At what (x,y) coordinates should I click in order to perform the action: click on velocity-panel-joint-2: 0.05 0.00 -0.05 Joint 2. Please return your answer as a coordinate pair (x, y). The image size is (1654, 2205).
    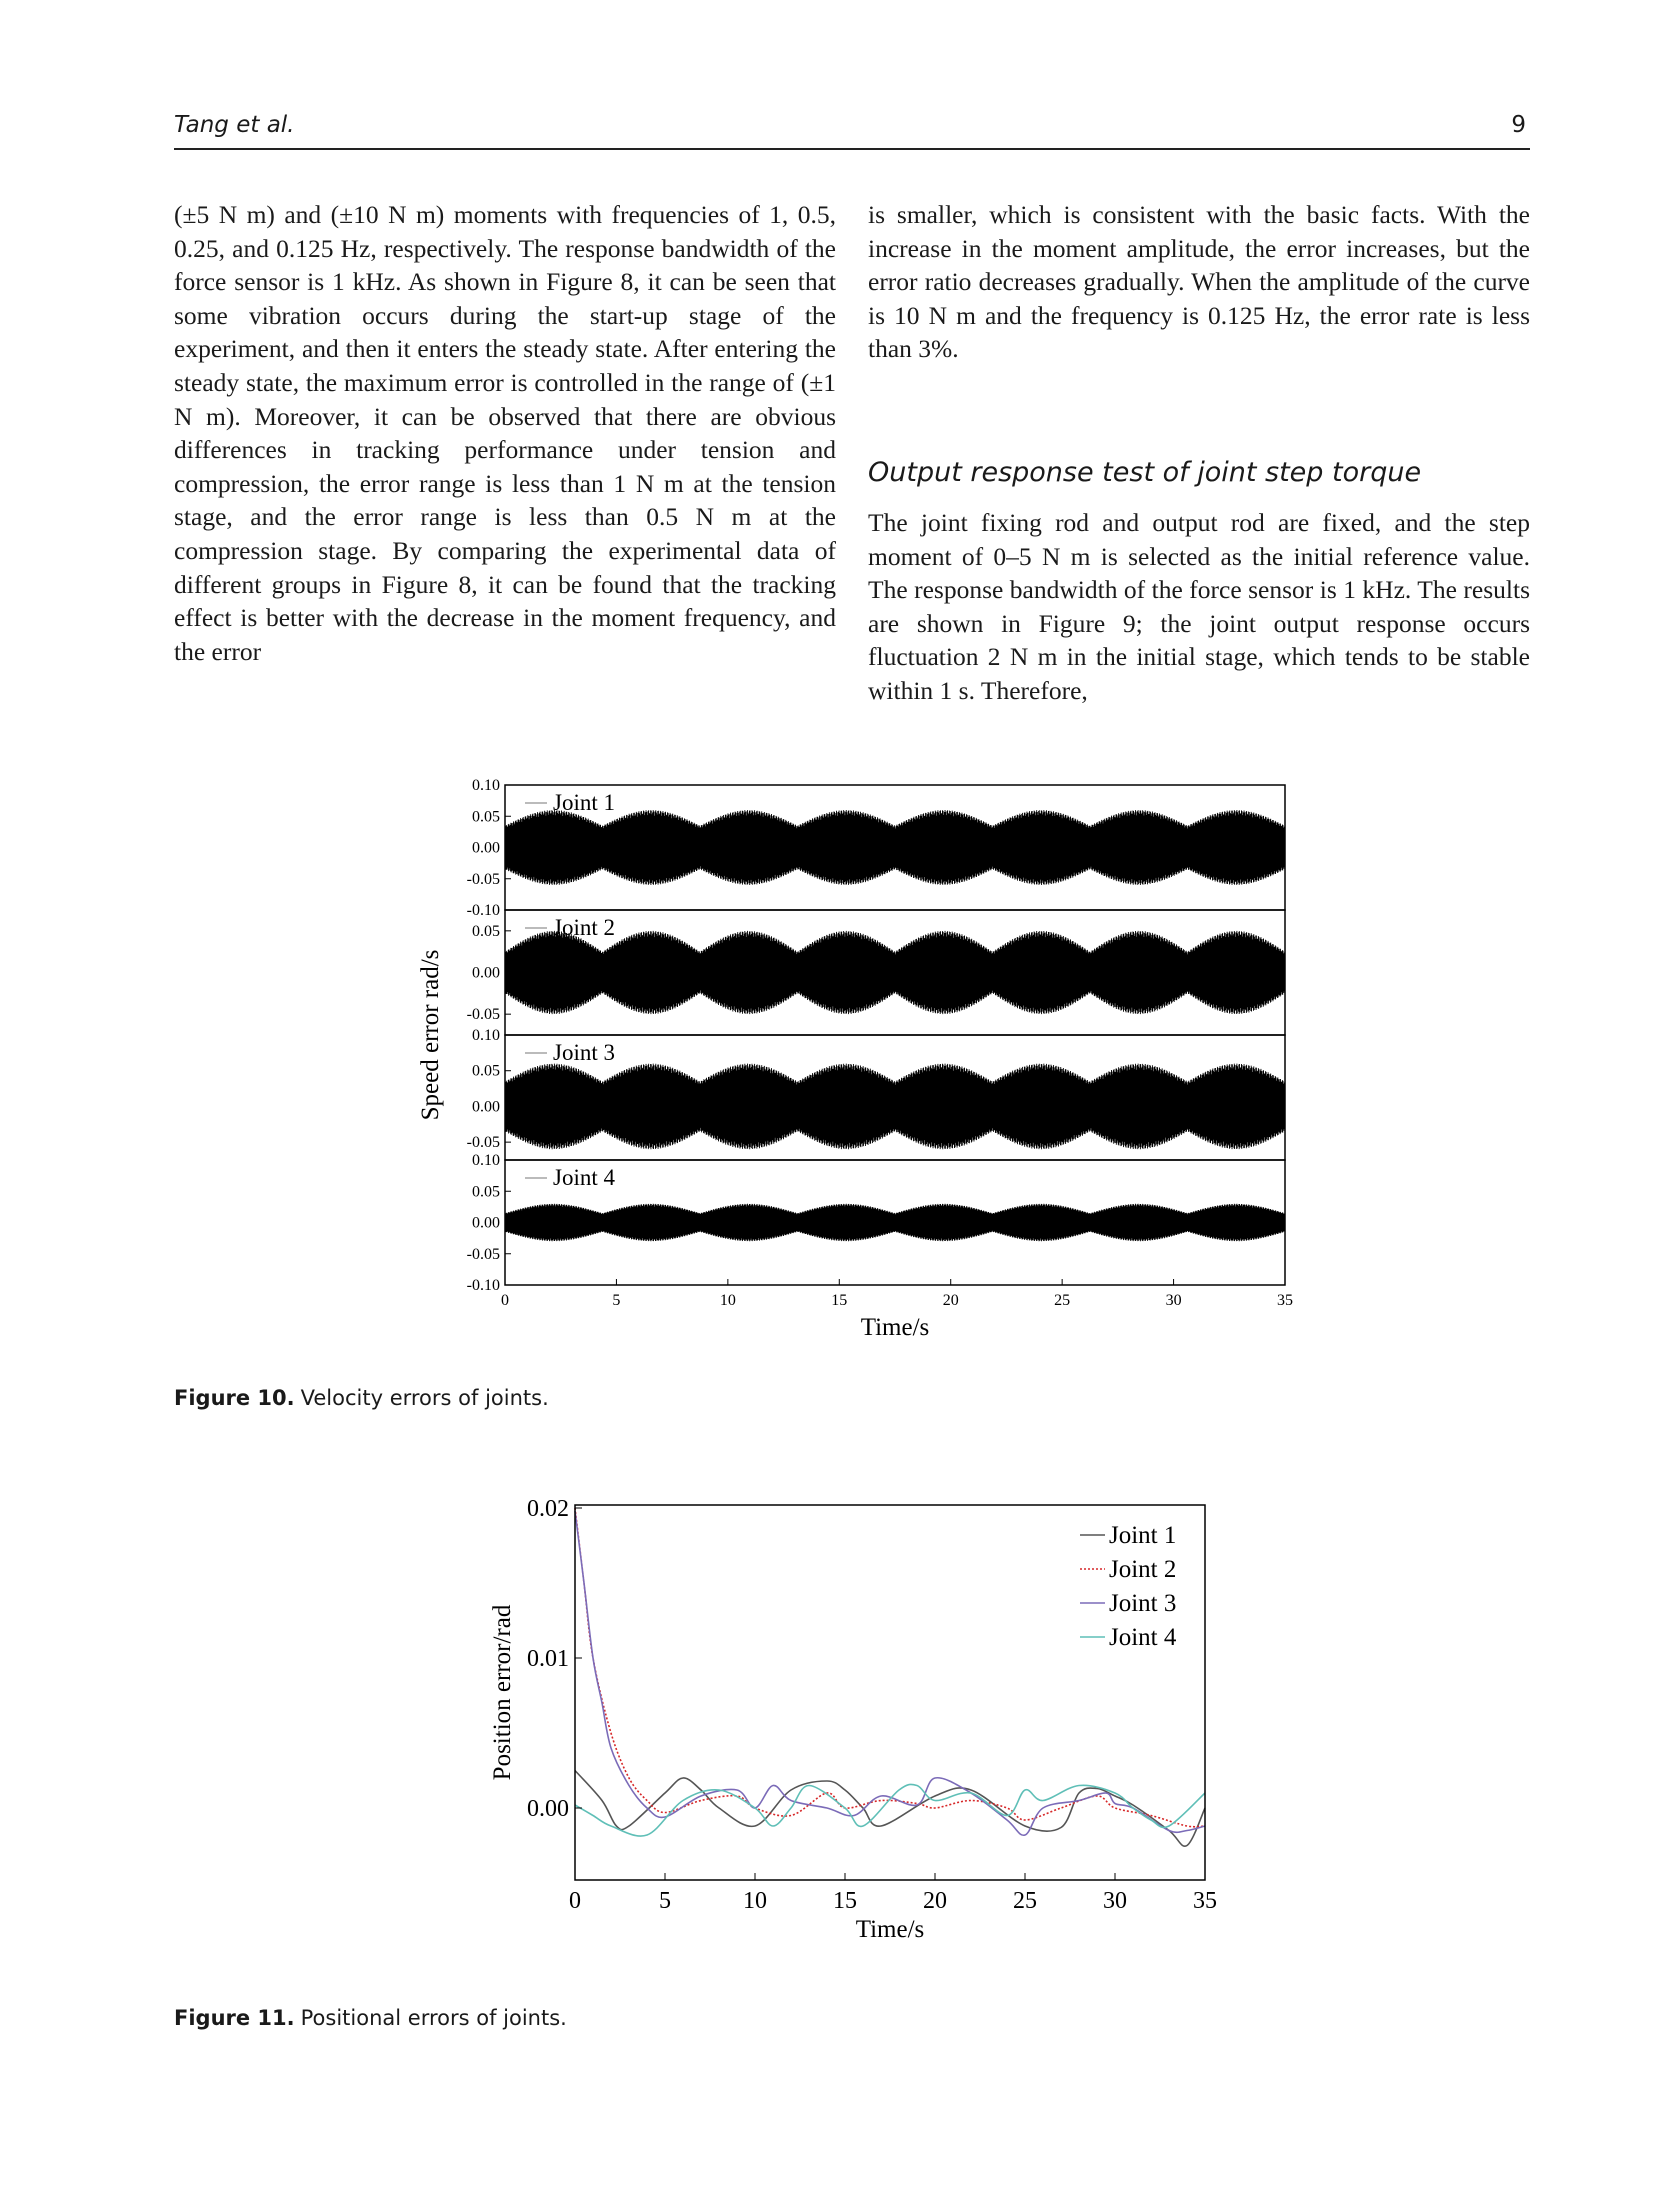
    Looking at the image, I should click on (876, 972).